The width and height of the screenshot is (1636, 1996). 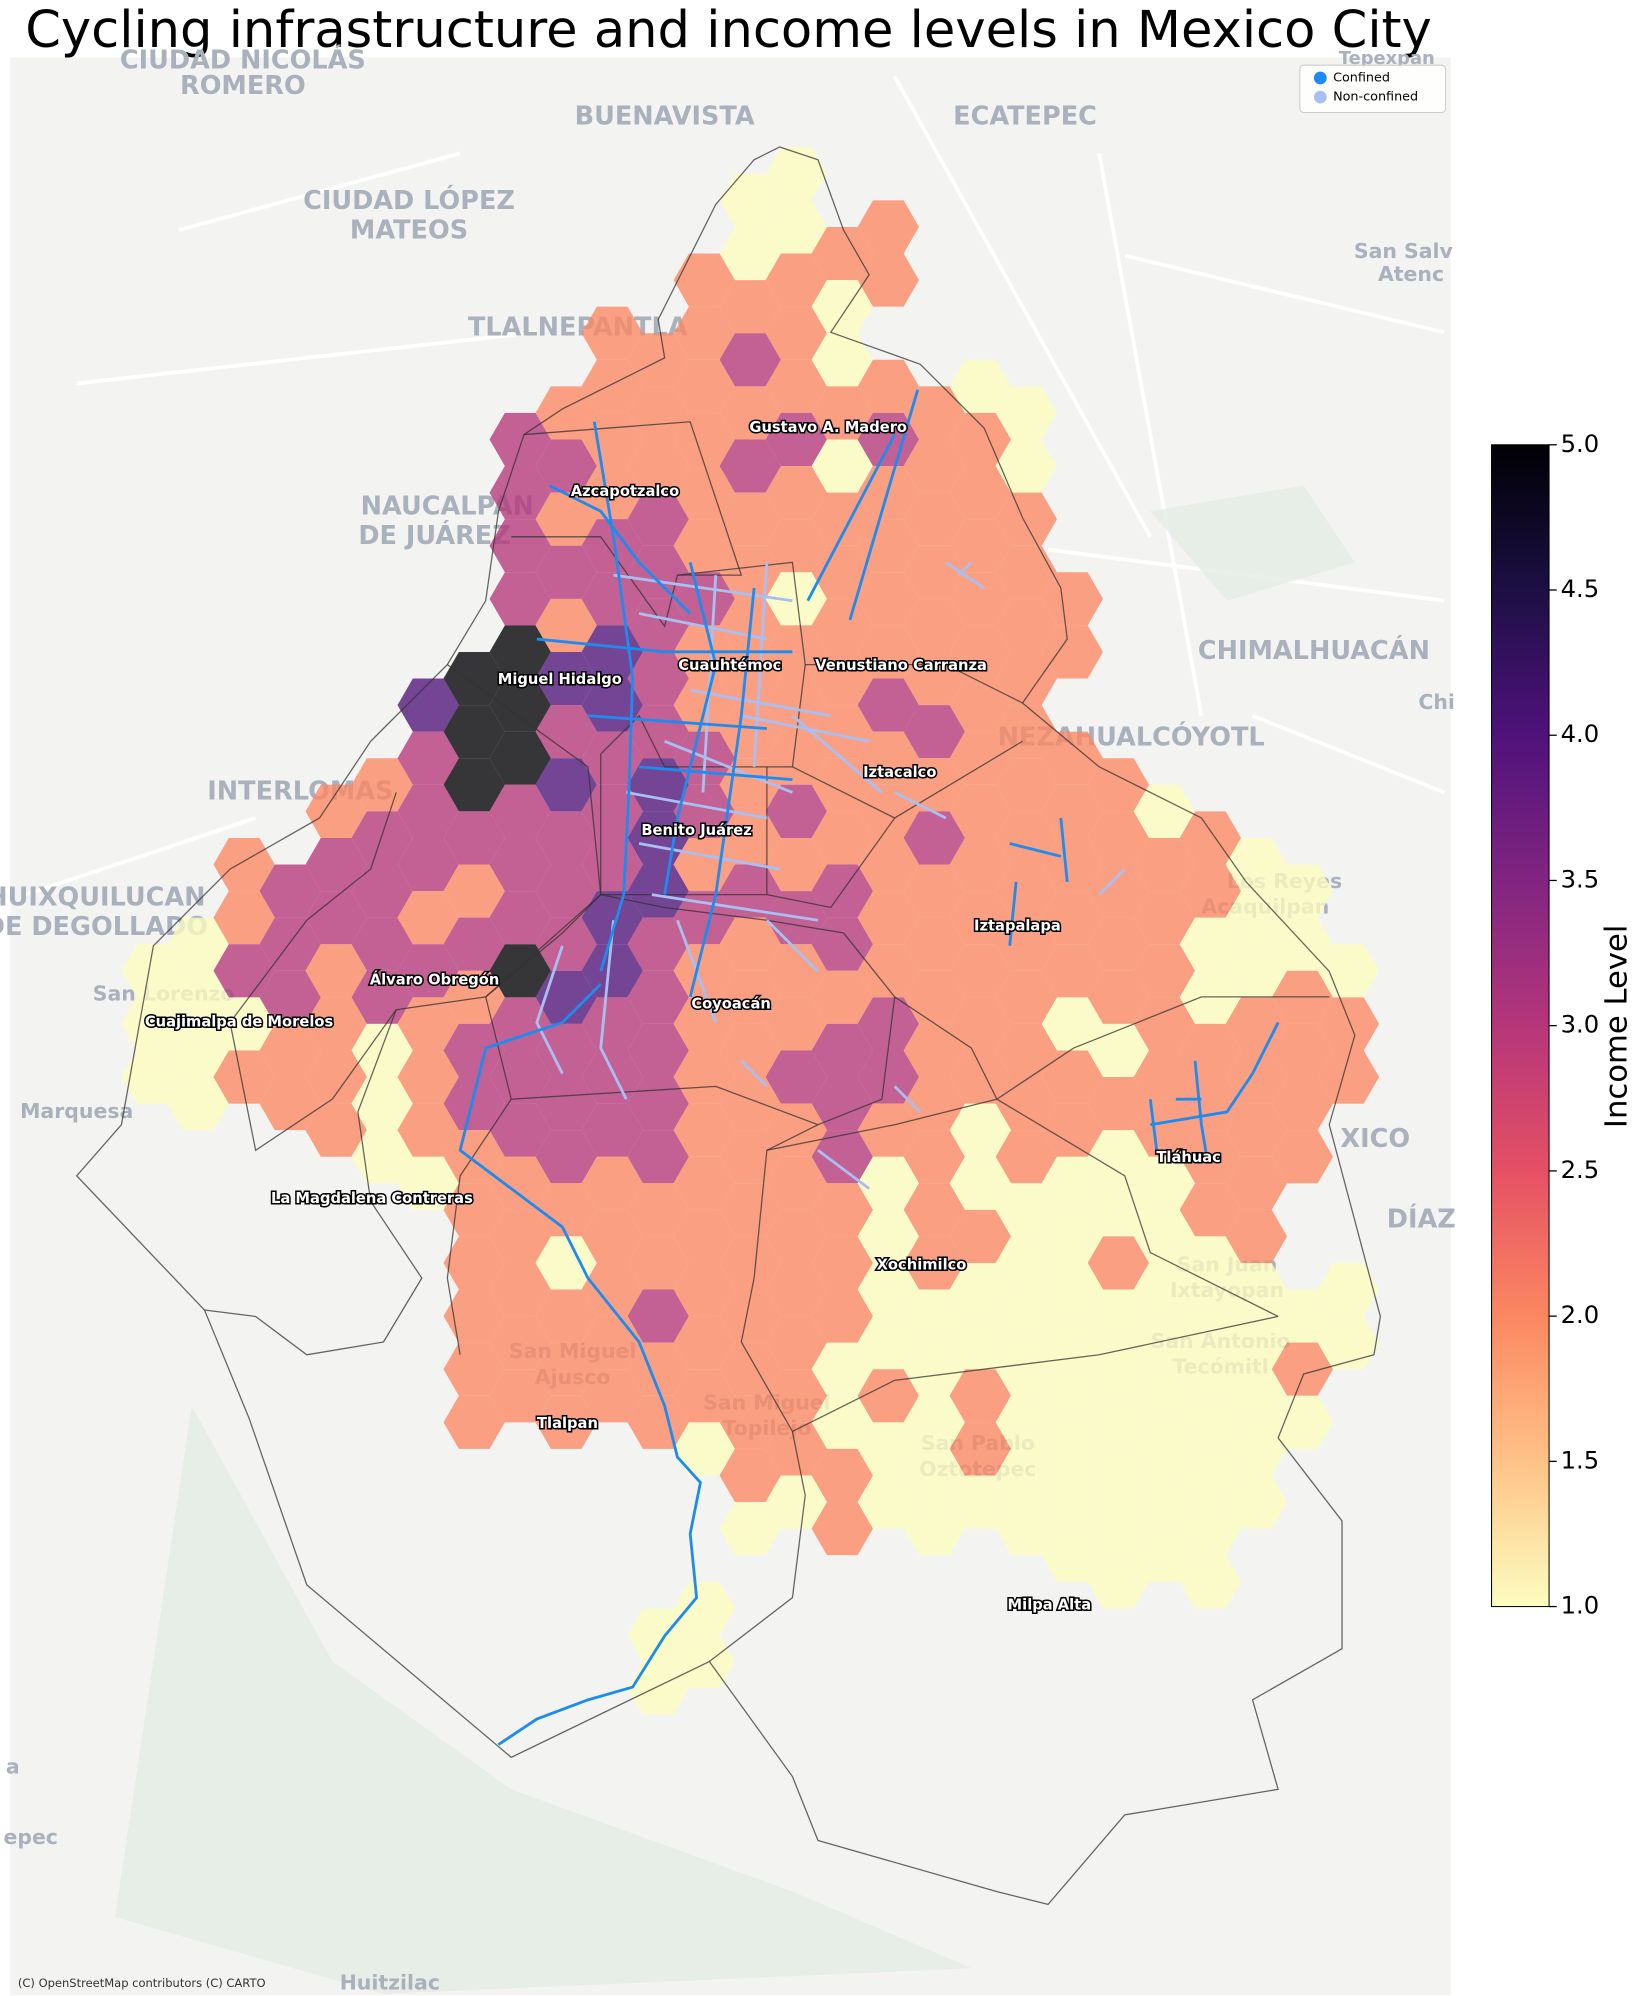 I want to click on basemap-label: epec, so click(x=30, y=1837).